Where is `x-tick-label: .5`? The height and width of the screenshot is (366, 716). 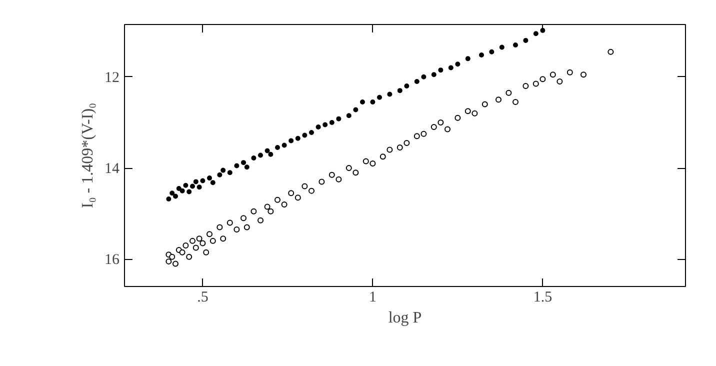
x-tick-label: .5 is located at coordinates (202, 298).